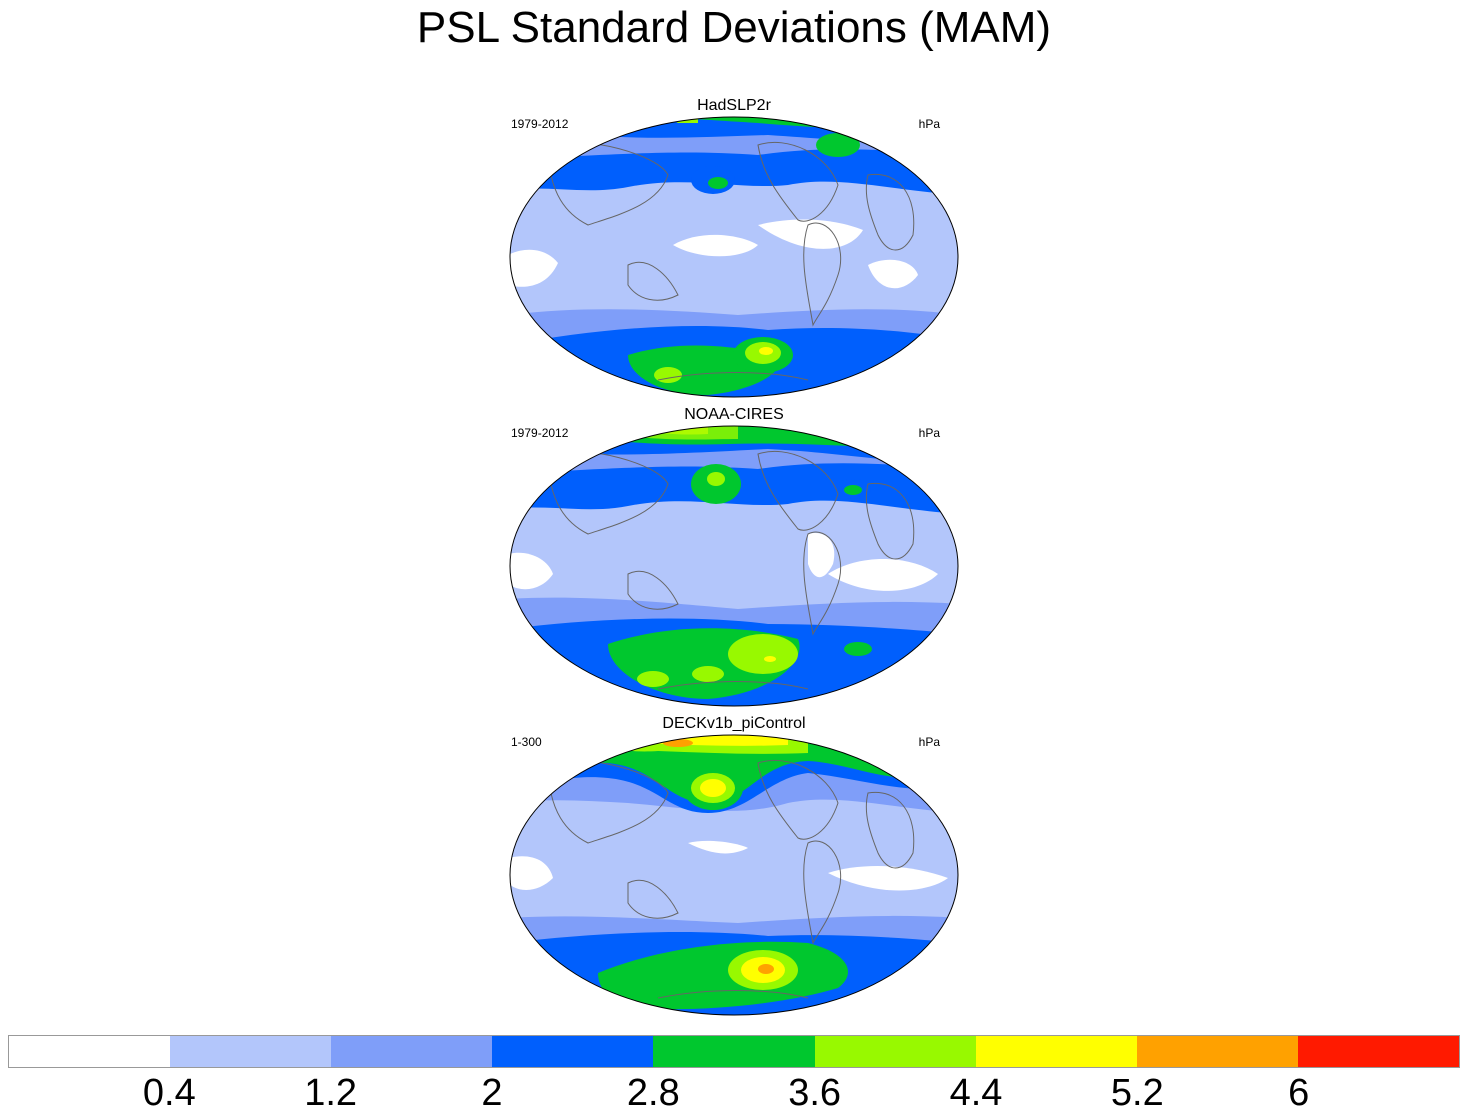  What do you see at coordinates (1137, 1093) in the screenshot?
I see `colorbar-label: 5.2` at bounding box center [1137, 1093].